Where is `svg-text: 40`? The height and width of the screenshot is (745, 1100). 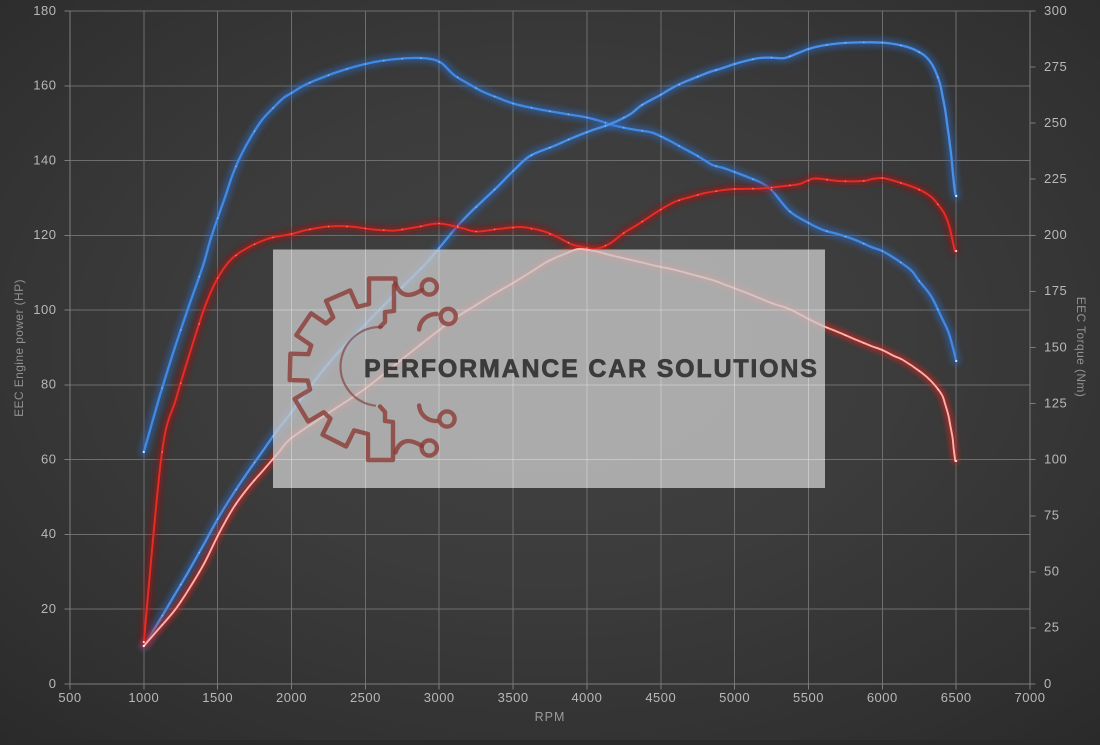
svg-text: 40 is located at coordinates (48, 533).